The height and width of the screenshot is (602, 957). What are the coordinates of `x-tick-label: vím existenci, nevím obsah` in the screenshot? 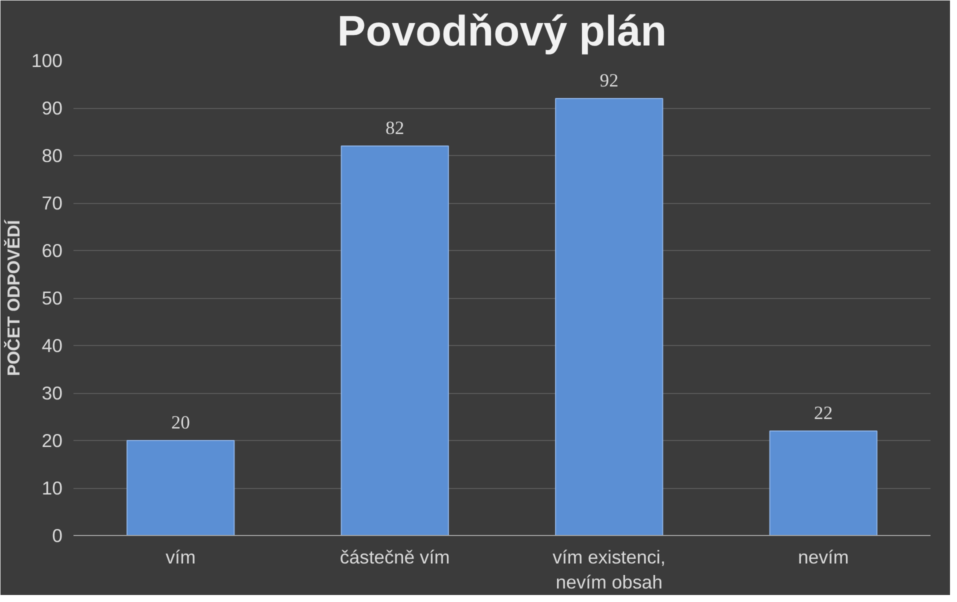 It's located at (609, 569).